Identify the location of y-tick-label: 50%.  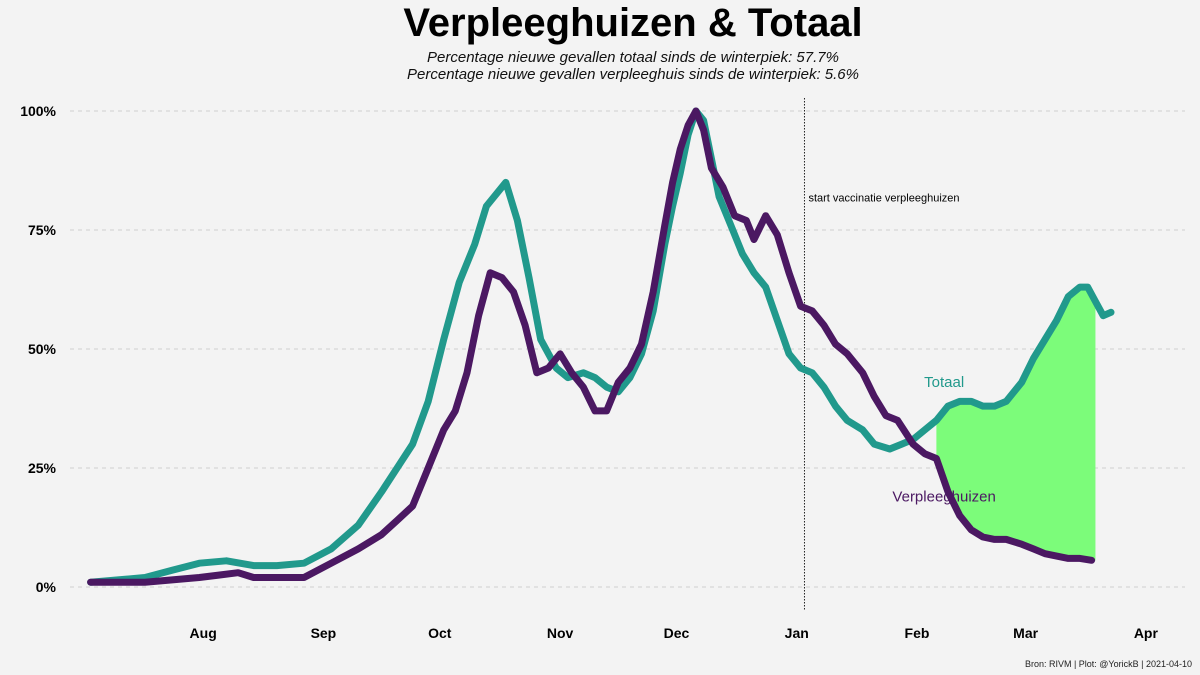
(42, 349).